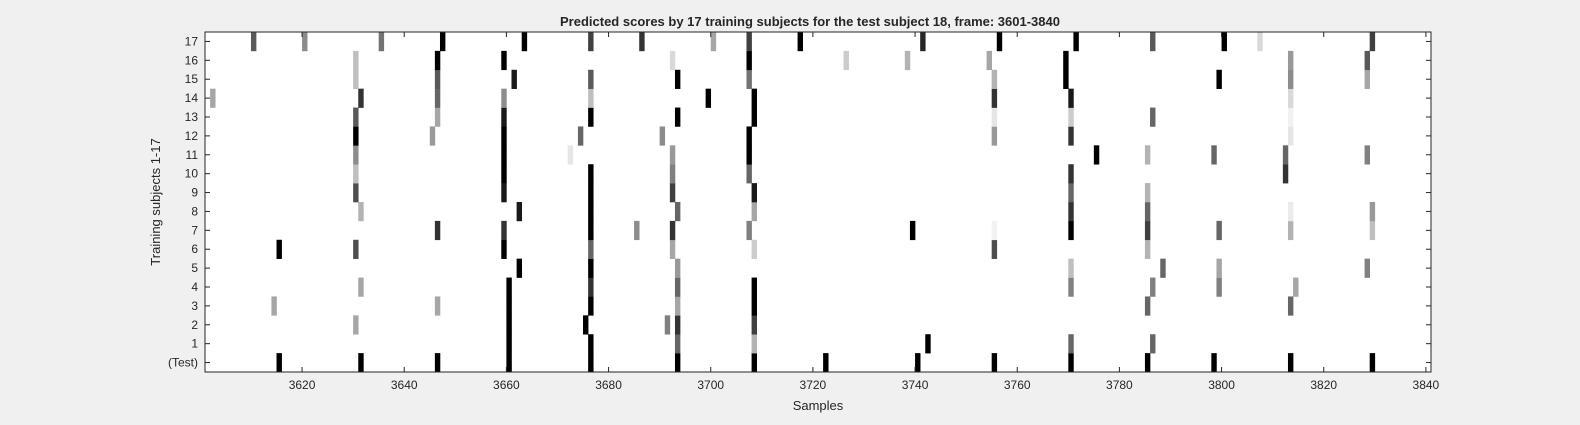 The height and width of the screenshot is (425, 1580). I want to click on y-tick-label: 3, so click(194, 306).